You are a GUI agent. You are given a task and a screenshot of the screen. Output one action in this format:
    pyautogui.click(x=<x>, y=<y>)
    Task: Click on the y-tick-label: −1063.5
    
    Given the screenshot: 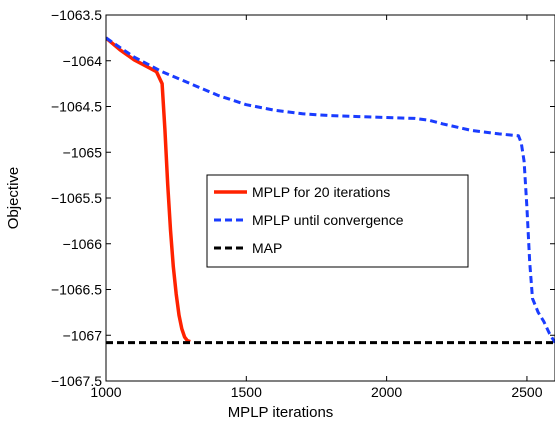 What is the action you would take?
    pyautogui.click(x=76, y=15)
    